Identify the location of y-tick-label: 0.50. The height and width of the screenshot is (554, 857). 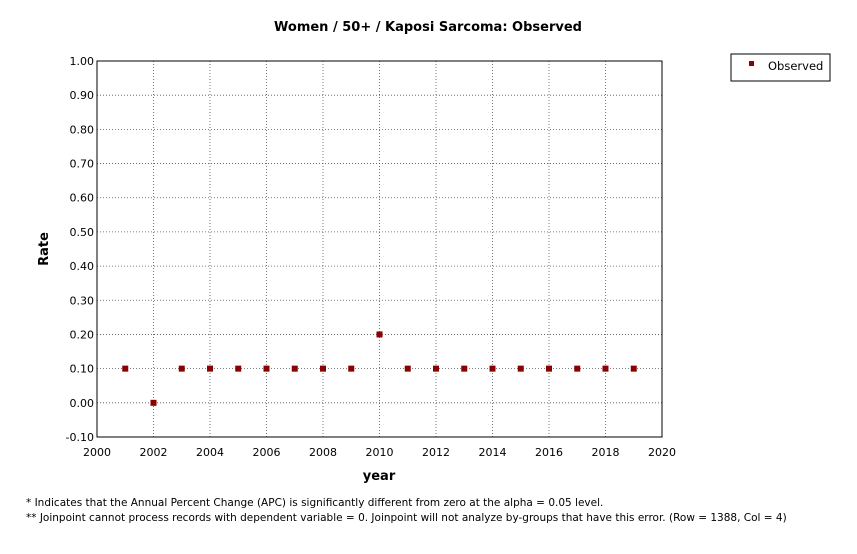
(82, 232).